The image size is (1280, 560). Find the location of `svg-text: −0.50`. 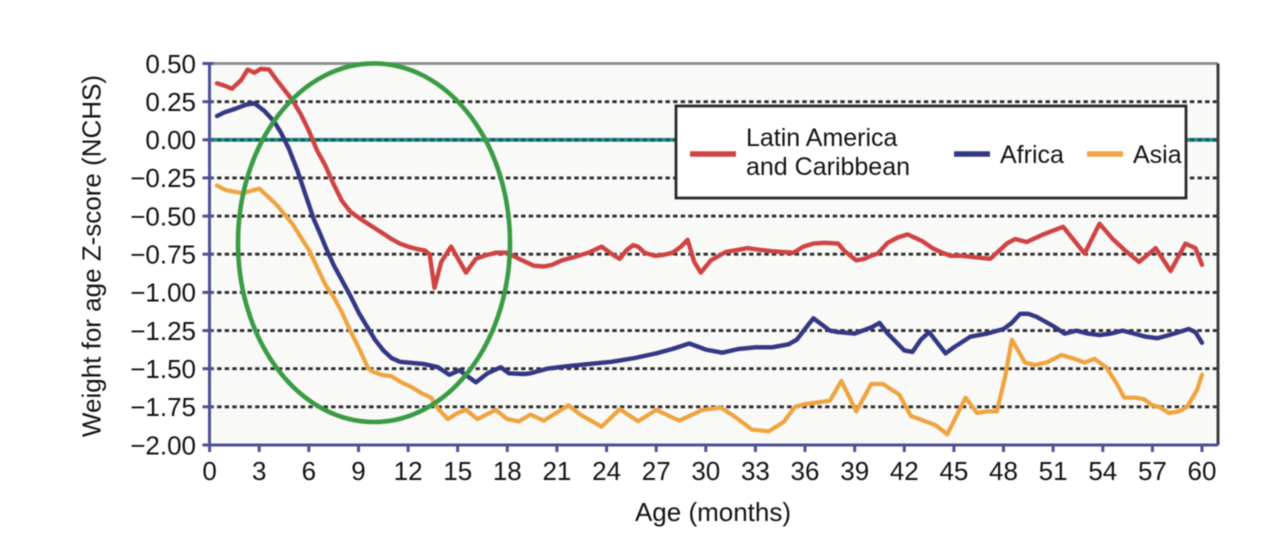

svg-text: −0.50 is located at coordinates (163, 216).